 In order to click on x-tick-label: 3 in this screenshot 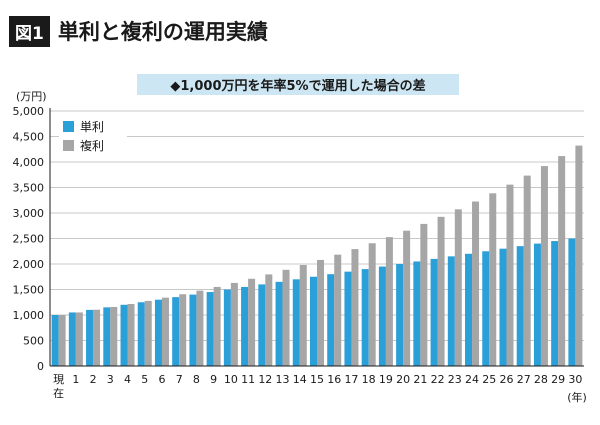, I will do `click(110, 379)`.